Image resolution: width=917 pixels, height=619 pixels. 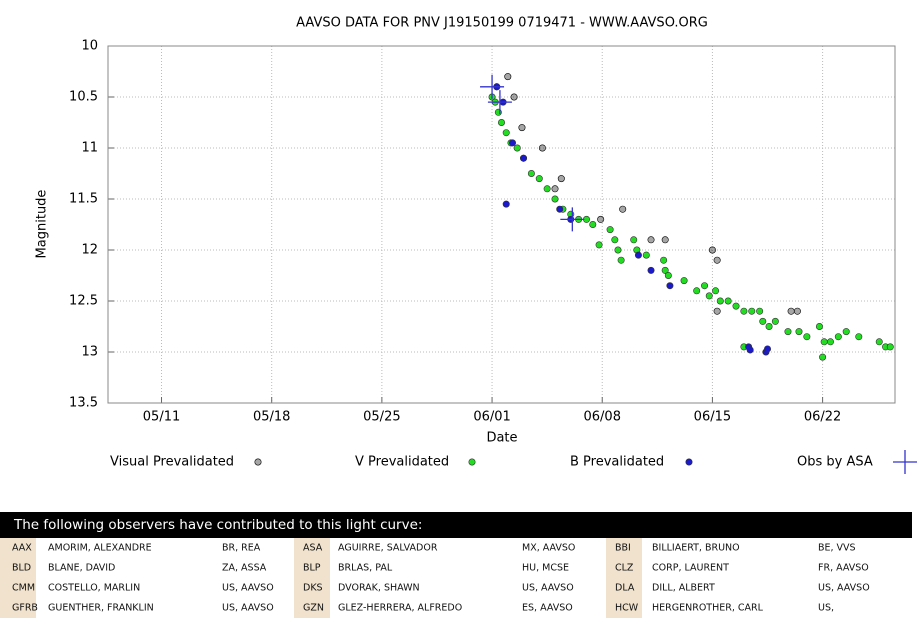 I want to click on table-cell: US,, so click(x=826, y=608).